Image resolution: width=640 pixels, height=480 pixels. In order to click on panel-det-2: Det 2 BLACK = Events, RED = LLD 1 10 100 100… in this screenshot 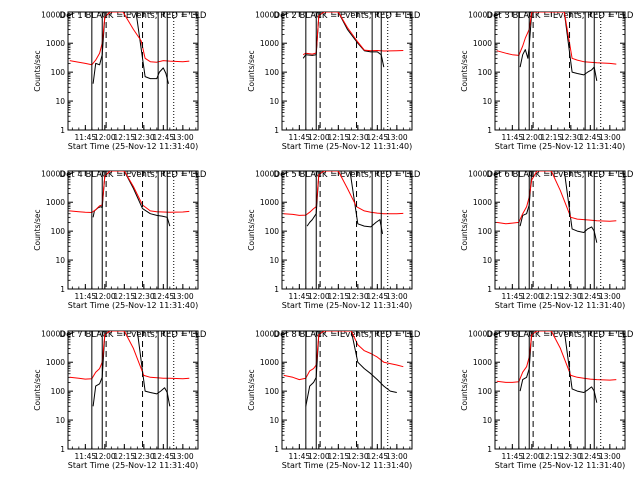, I will do `click(334, 80)`.